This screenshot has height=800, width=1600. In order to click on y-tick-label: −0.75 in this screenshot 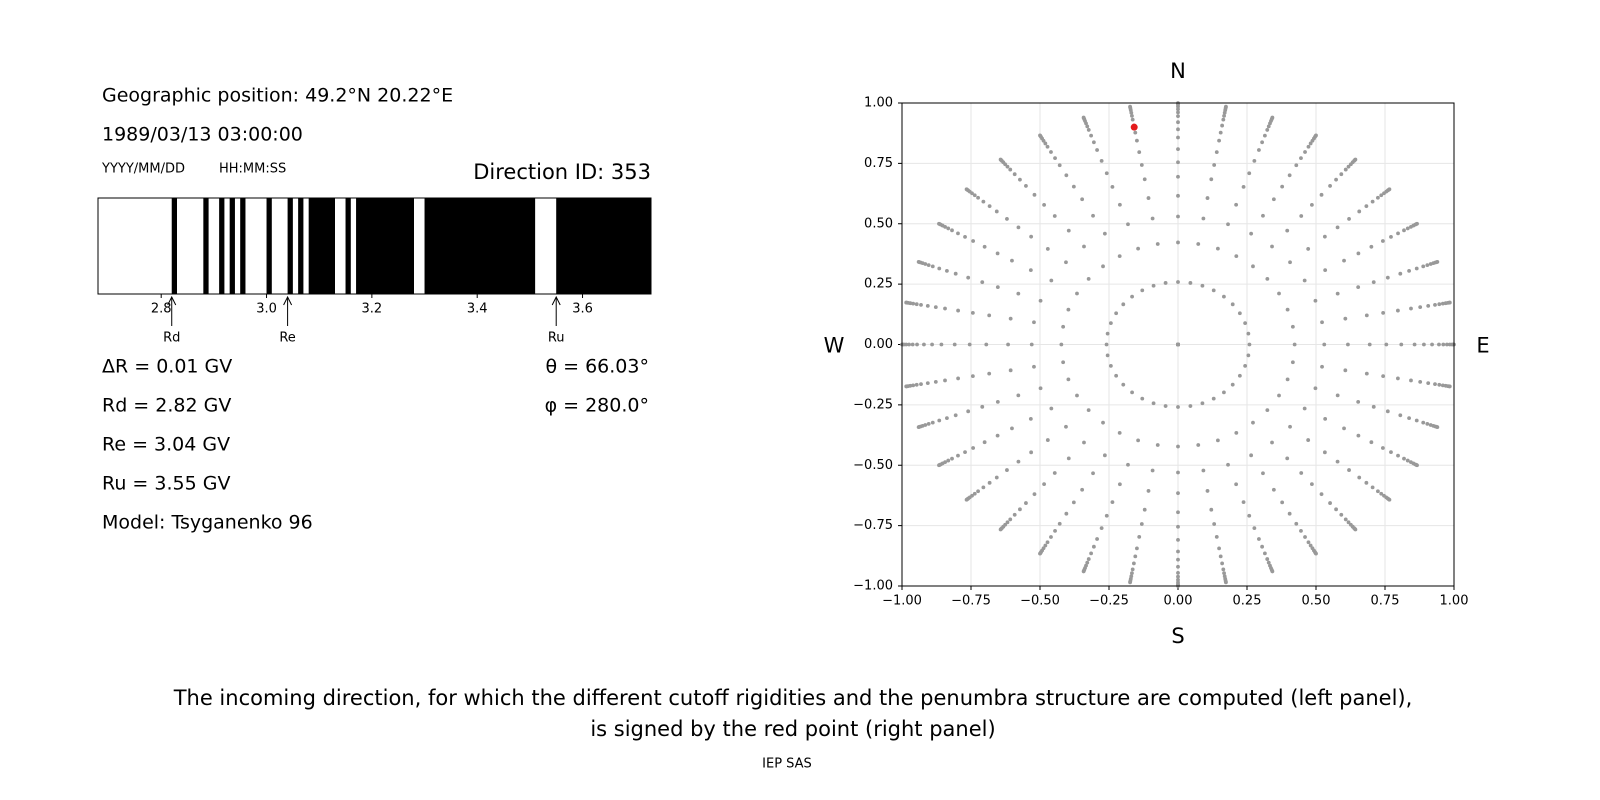, I will do `click(873, 525)`.